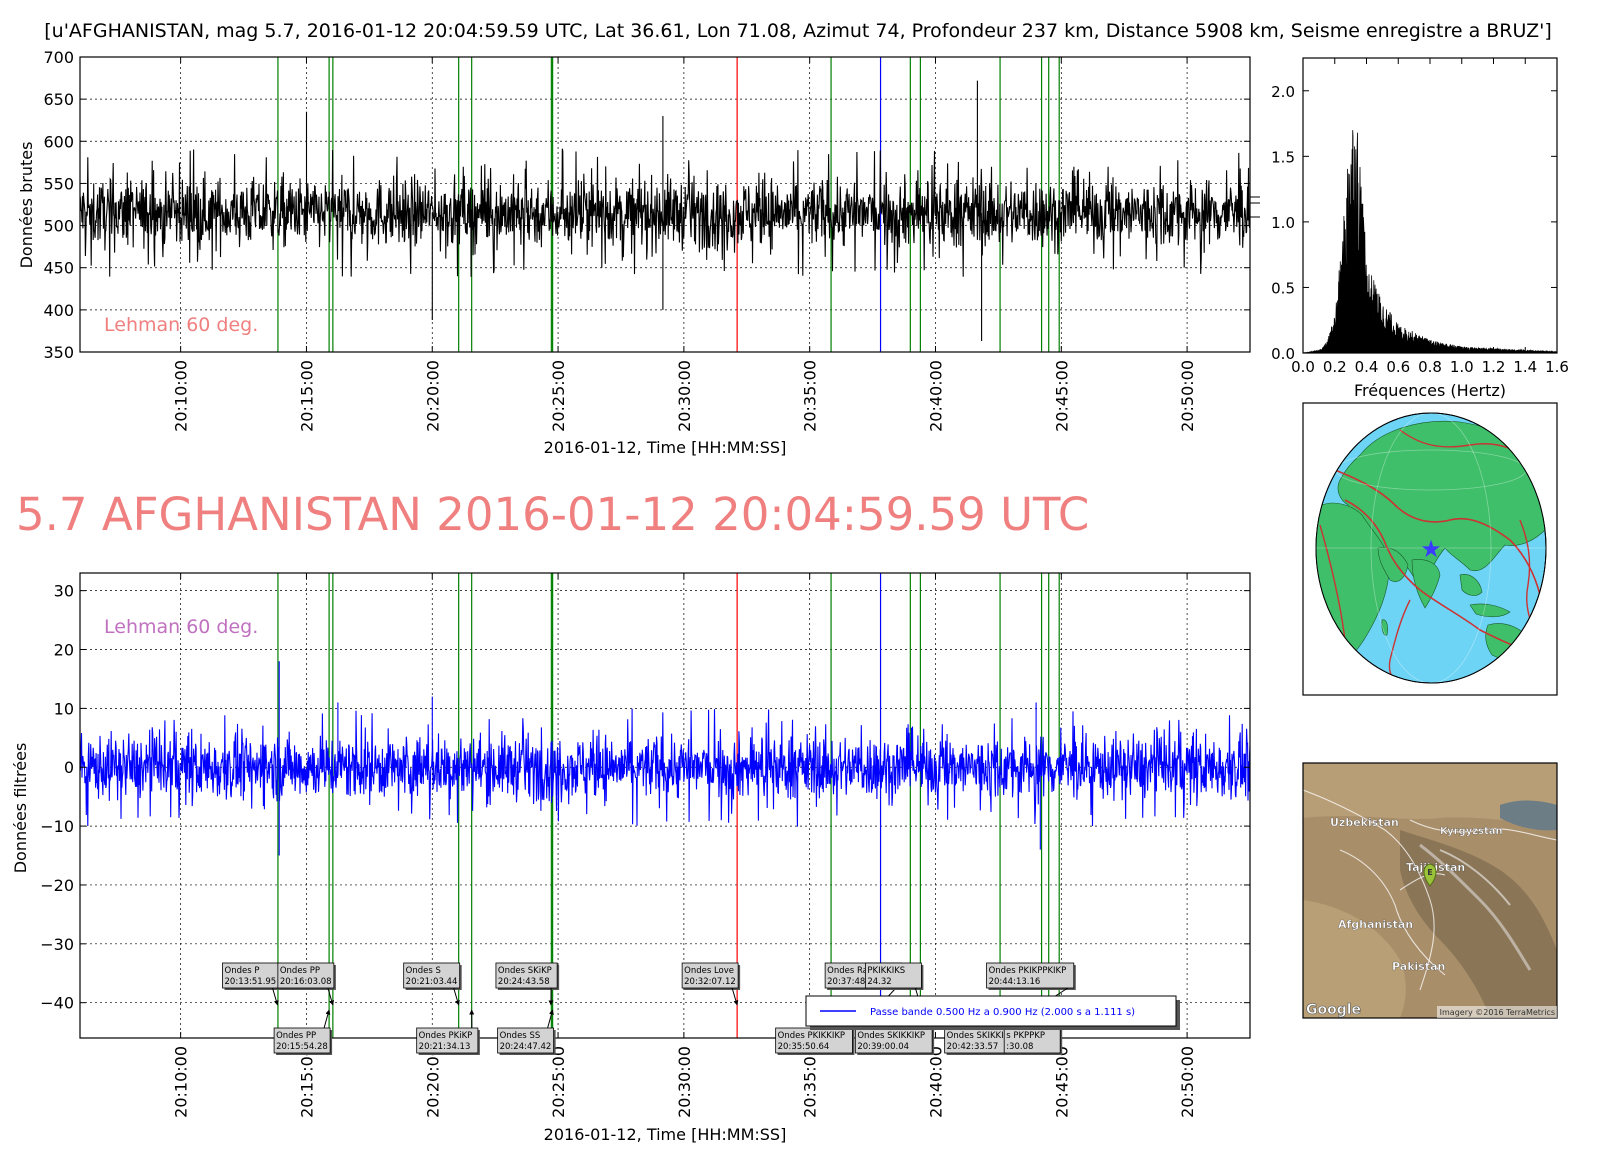 The image size is (1600, 1150). I want to click on y-tick-label: 550, so click(58, 183).